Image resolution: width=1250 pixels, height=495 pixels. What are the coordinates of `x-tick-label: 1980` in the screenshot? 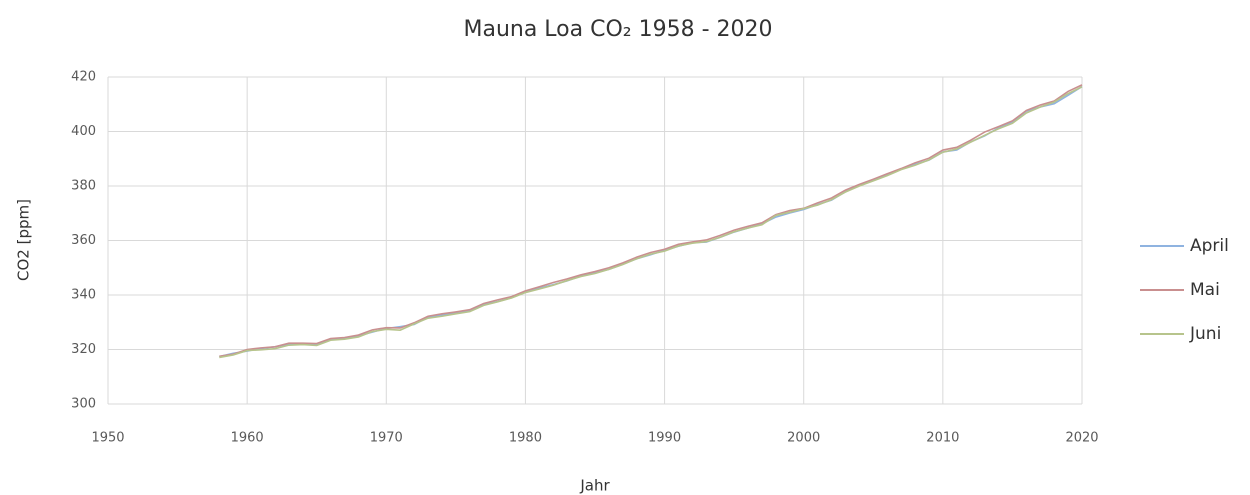 It's located at (525, 438).